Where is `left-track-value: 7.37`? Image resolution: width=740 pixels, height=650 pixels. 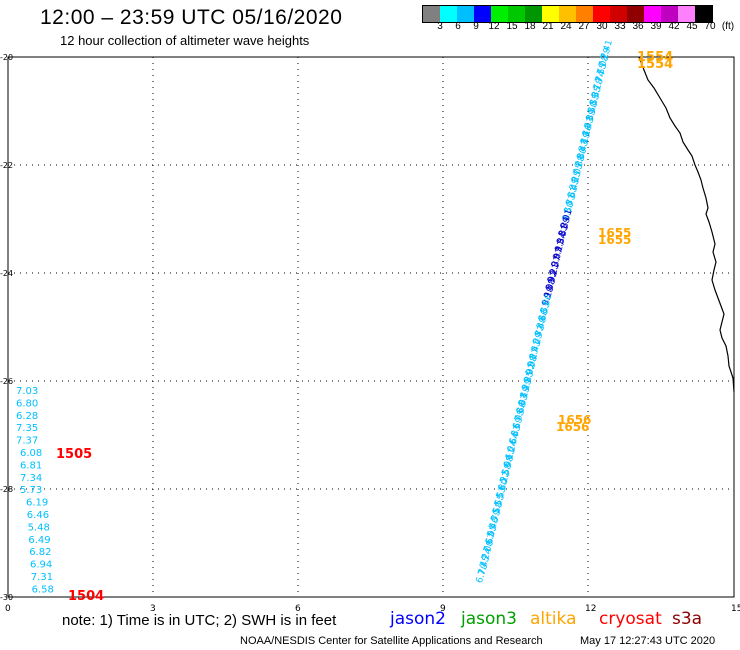 left-track-value: 7.37 is located at coordinates (27, 441).